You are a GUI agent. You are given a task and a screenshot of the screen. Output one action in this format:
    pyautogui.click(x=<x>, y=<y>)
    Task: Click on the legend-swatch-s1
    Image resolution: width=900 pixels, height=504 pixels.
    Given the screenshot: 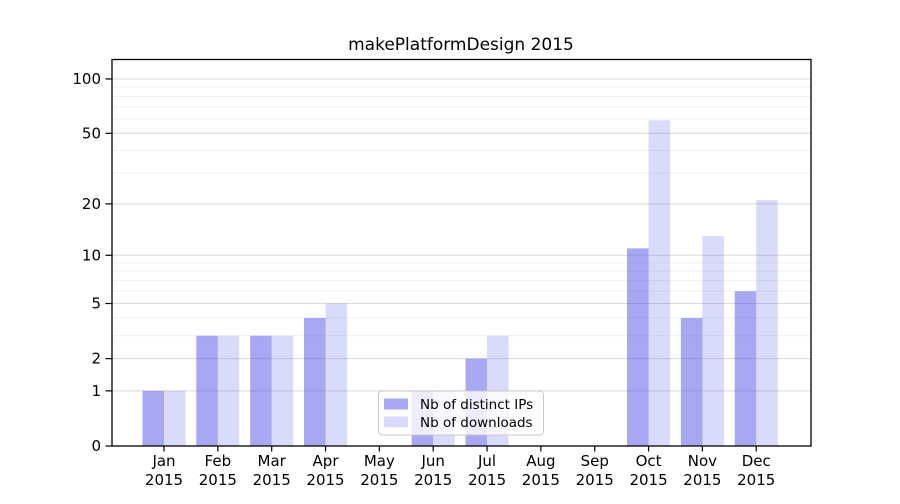 What is the action you would take?
    pyautogui.click(x=396, y=422)
    